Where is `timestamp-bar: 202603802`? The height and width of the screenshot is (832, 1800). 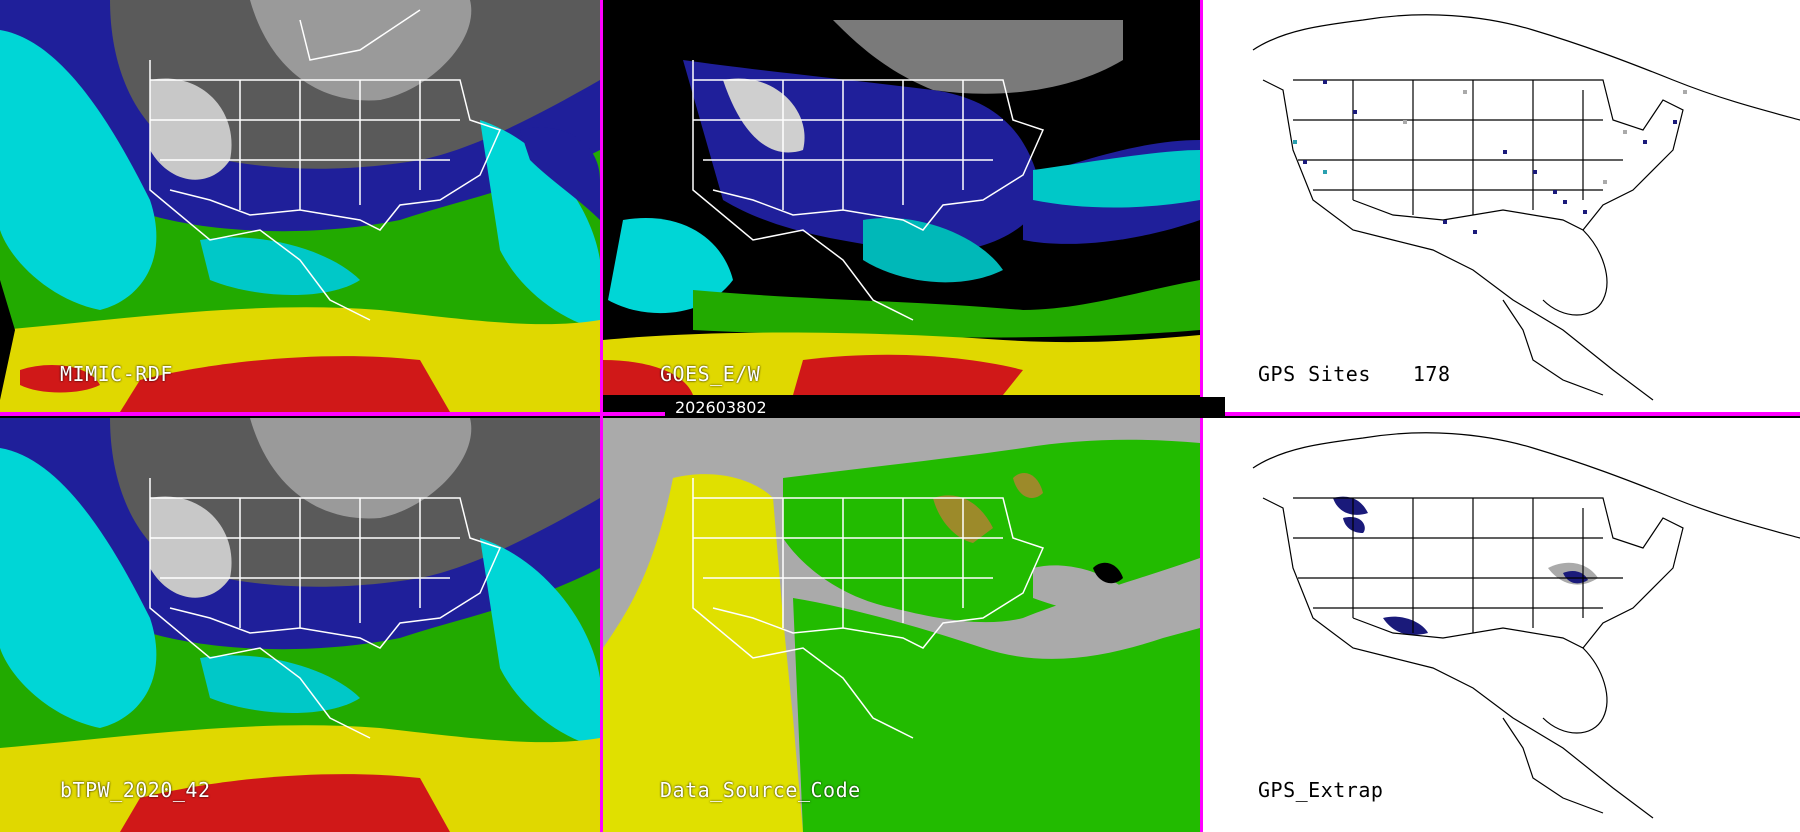 timestamp-bar: 202603802 is located at coordinates (945, 407).